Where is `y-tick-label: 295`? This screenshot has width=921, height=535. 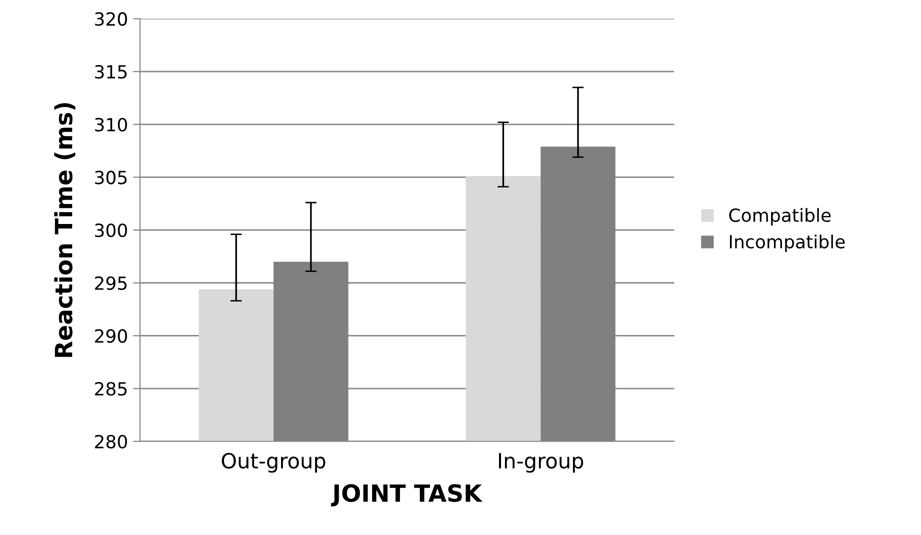 y-tick-label: 295 is located at coordinates (111, 283).